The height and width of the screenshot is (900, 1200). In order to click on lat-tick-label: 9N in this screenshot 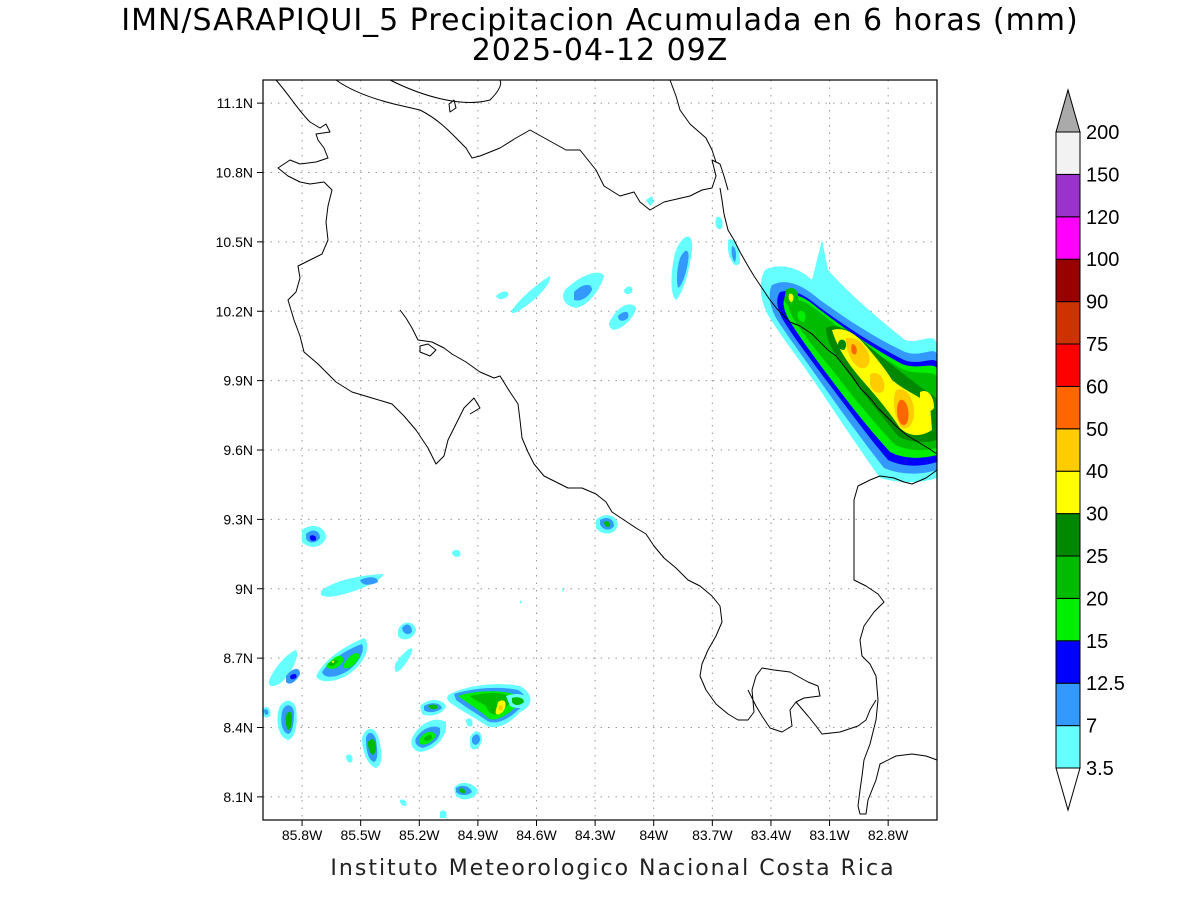, I will do `click(244, 589)`.